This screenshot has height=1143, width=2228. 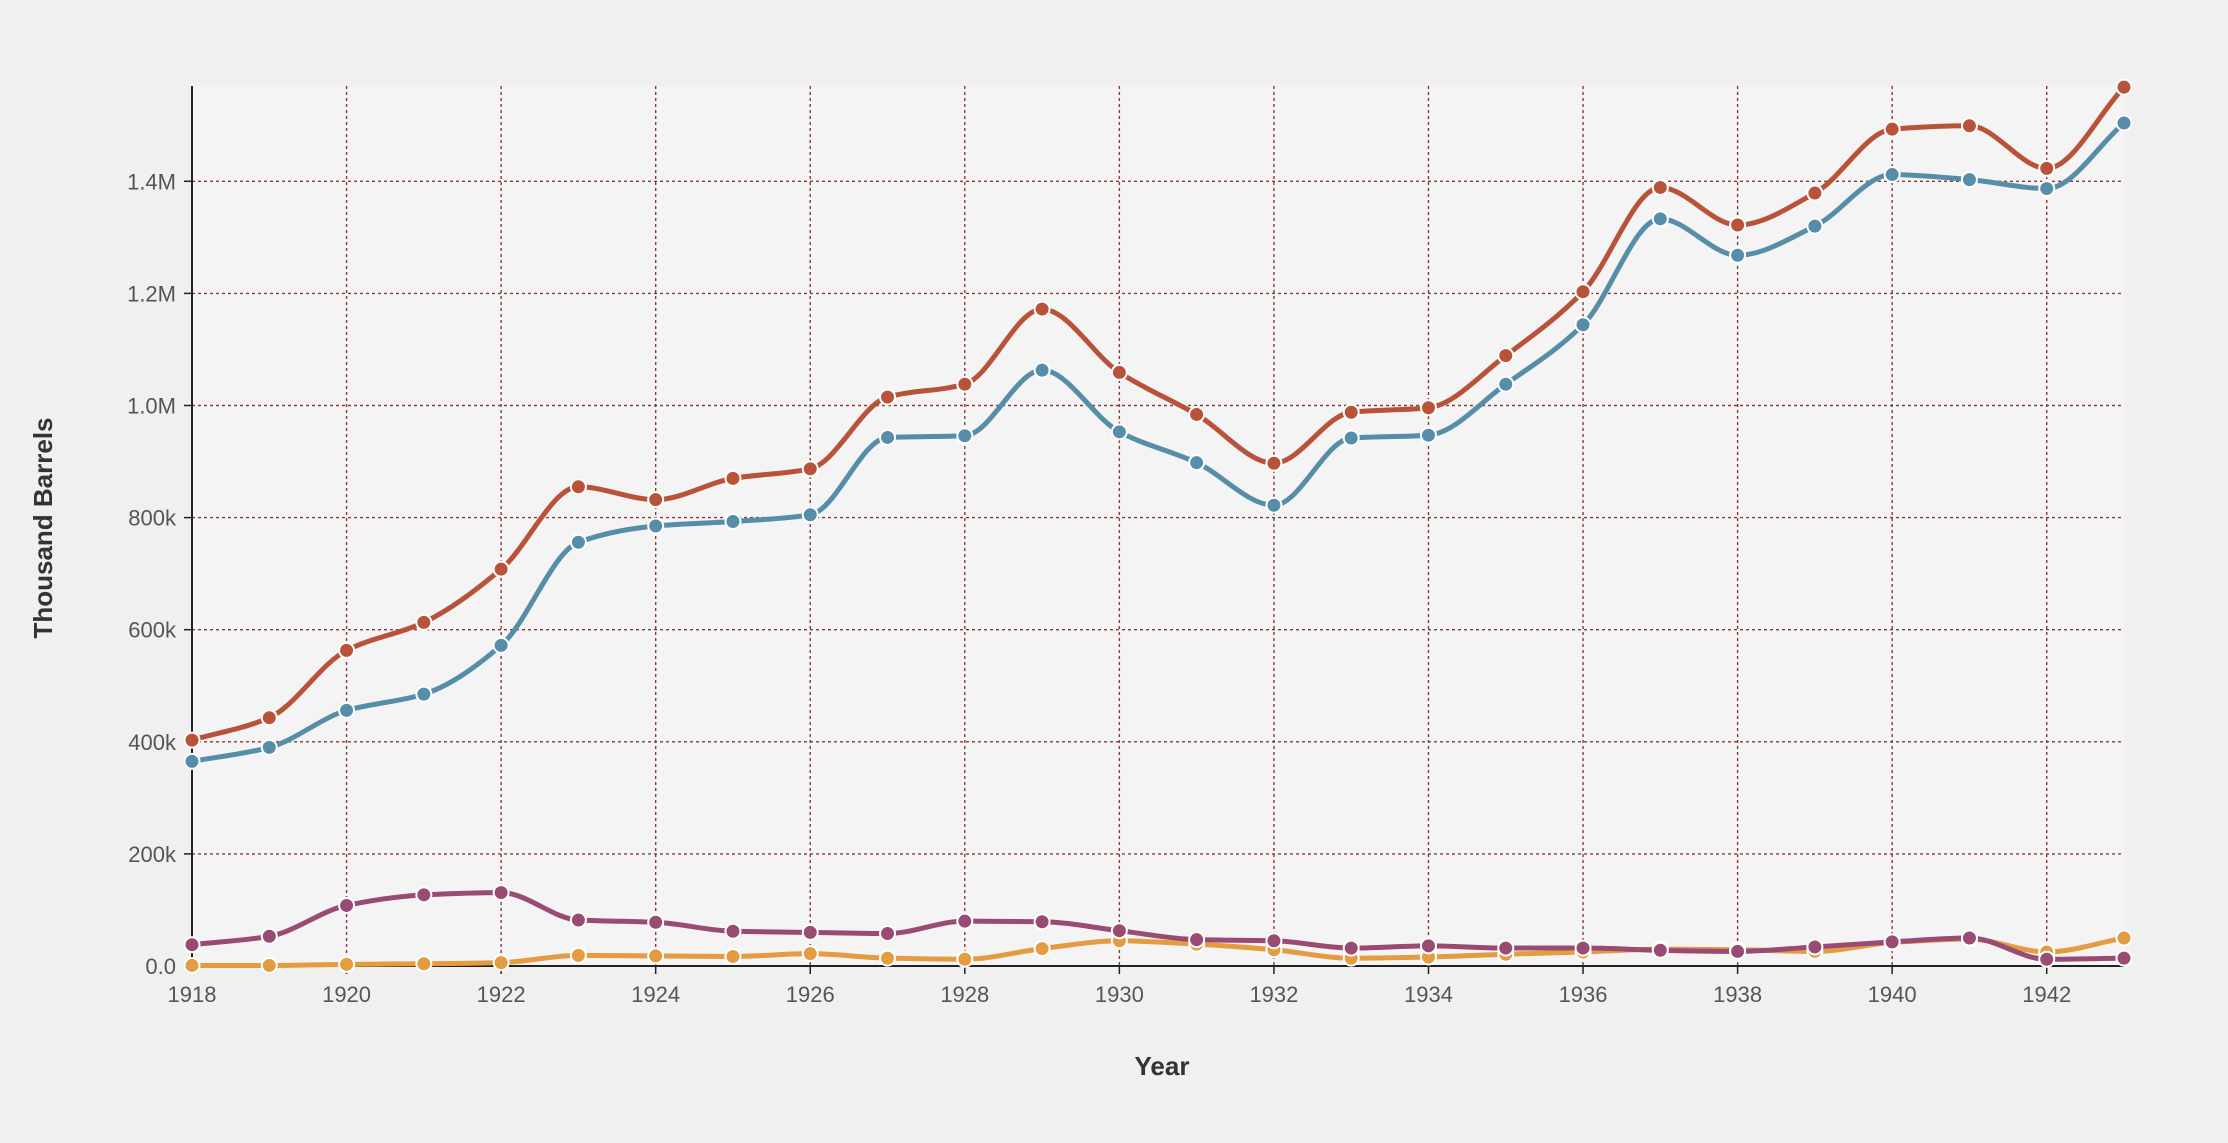 I want to click on data-point-domestic-production: Domestic Production 1935: 1038000, so click(x=1506, y=384).